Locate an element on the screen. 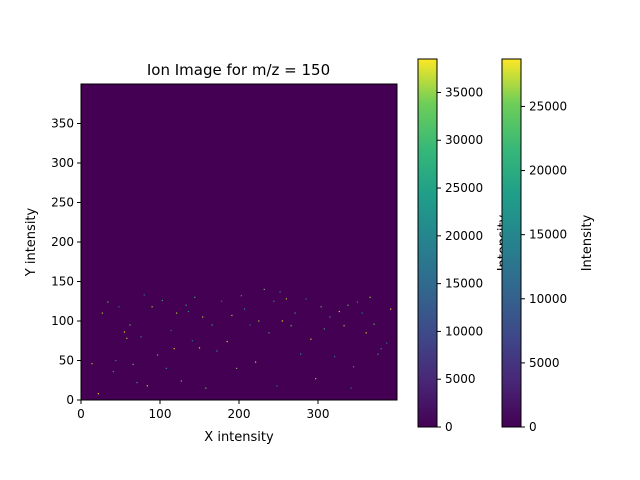 This screenshot has width=640, height=480. y-axis-label: Y intensity is located at coordinates (31, 242).